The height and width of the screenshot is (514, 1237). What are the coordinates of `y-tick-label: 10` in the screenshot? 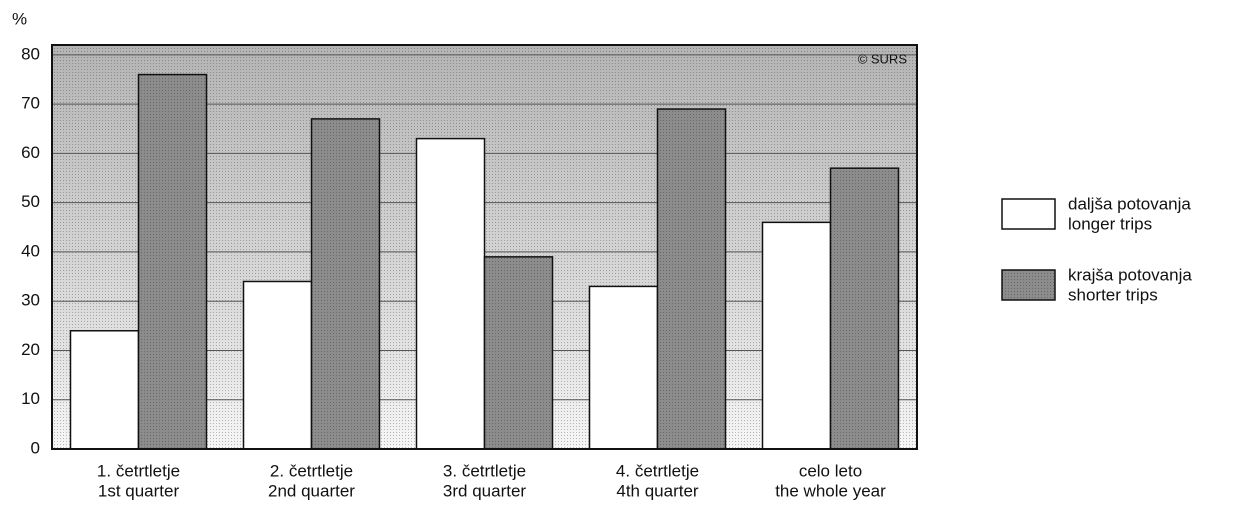 It's located at (30, 398).